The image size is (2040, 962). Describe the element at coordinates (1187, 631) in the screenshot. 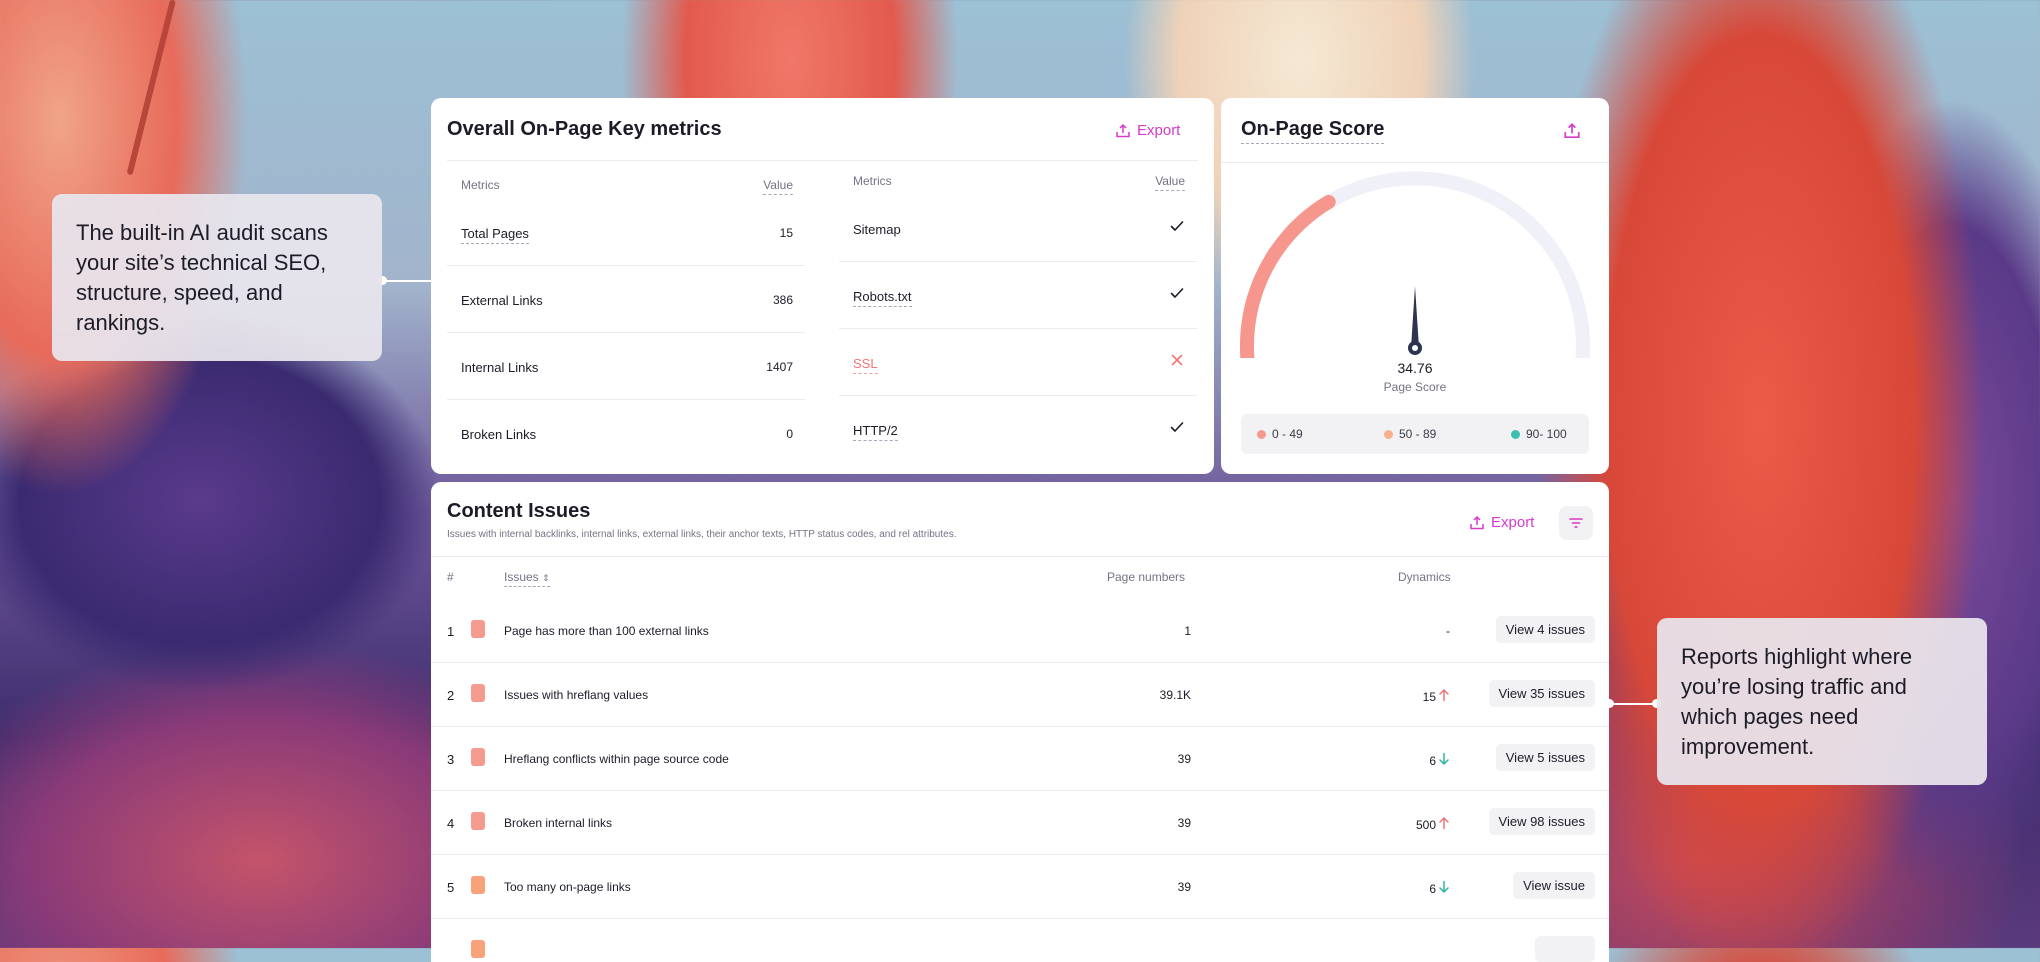

I see `issue-page-count: 1` at that location.